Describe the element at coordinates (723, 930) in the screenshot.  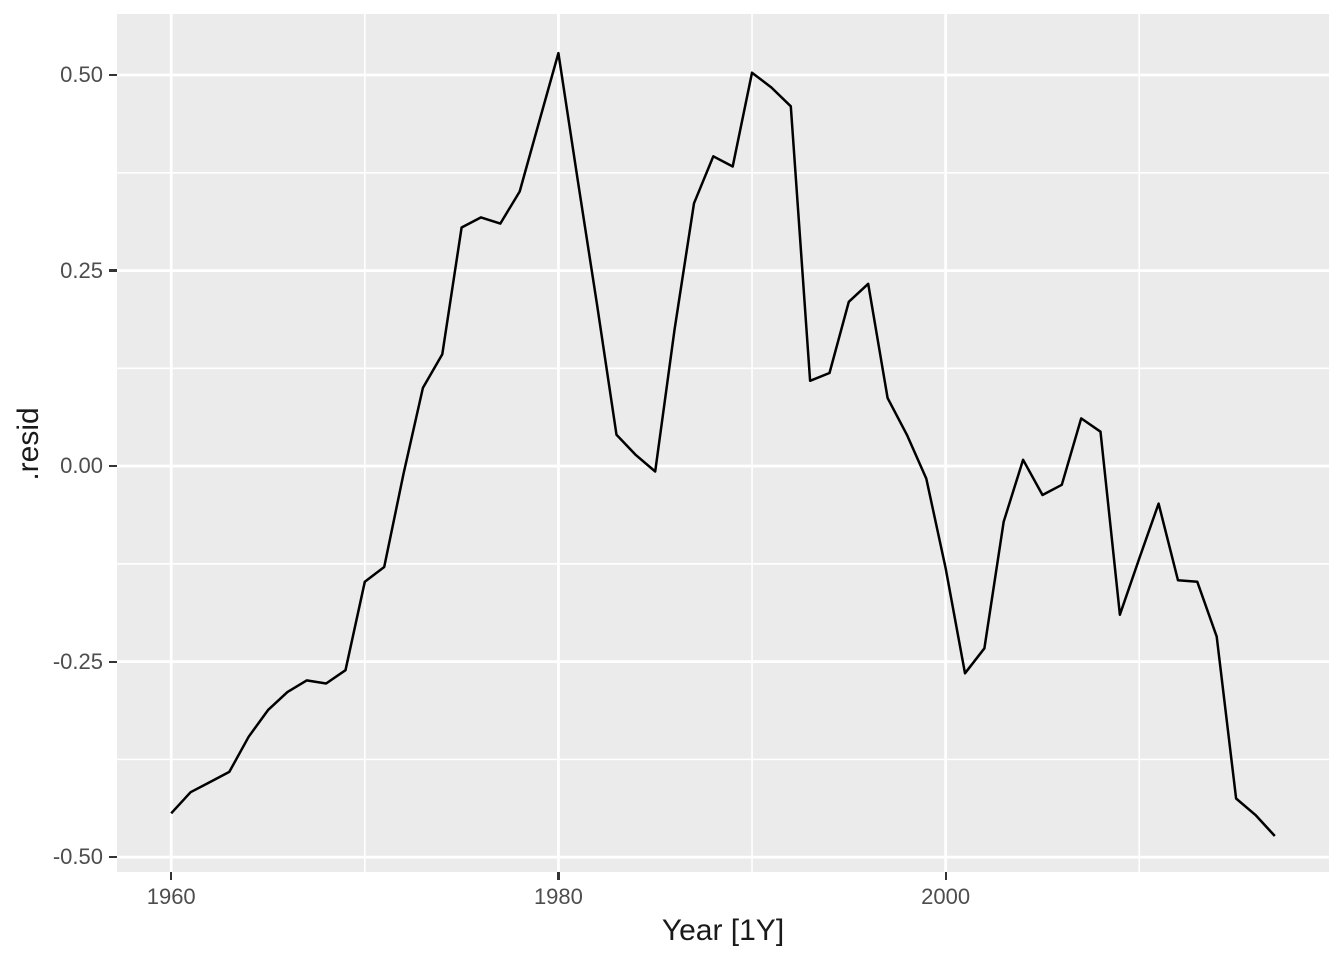
I see `x-axis-title: Year [1Y]` at that location.